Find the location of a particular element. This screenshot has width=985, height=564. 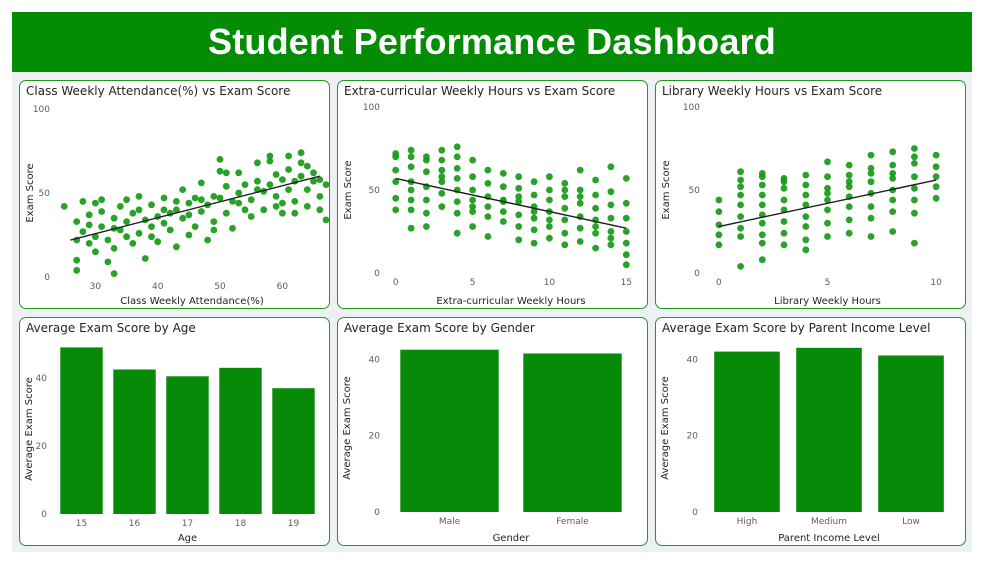

x-tick-label: 18 is located at coordinates (241, 524).